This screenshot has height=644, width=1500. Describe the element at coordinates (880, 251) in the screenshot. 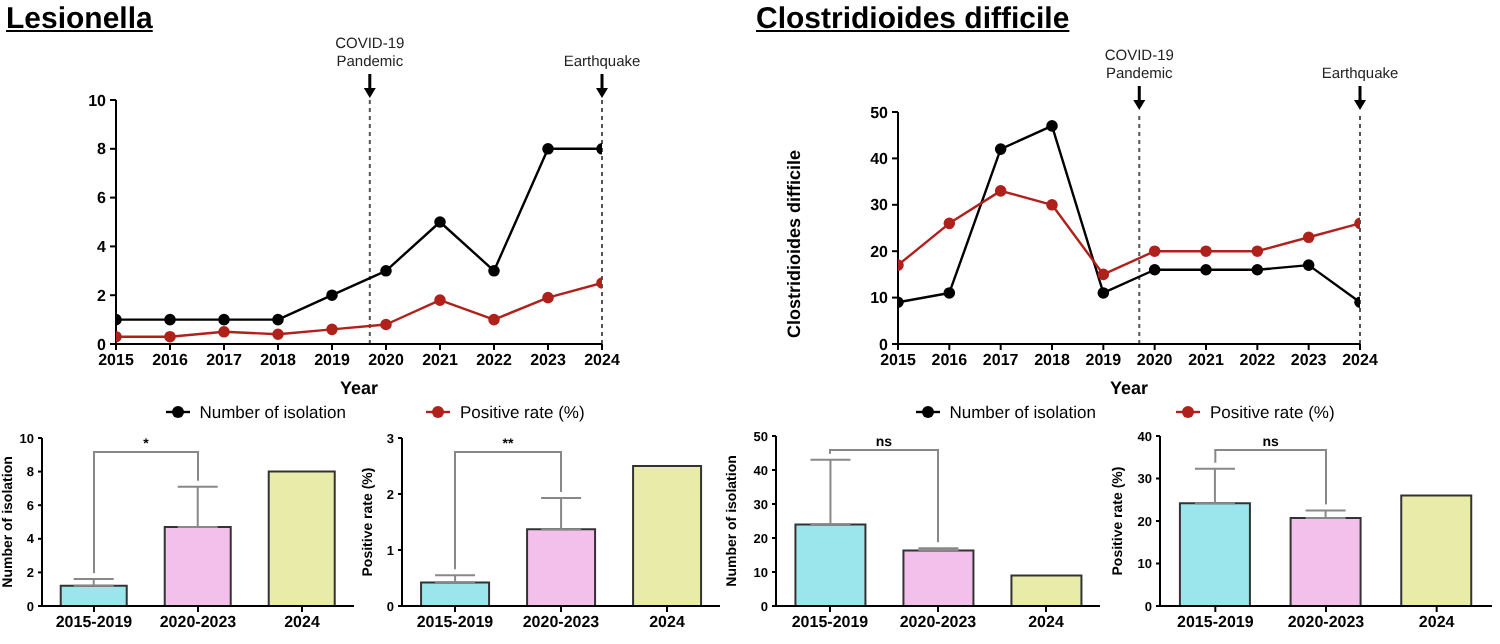

I see `y-tick-label: 20` at that location.